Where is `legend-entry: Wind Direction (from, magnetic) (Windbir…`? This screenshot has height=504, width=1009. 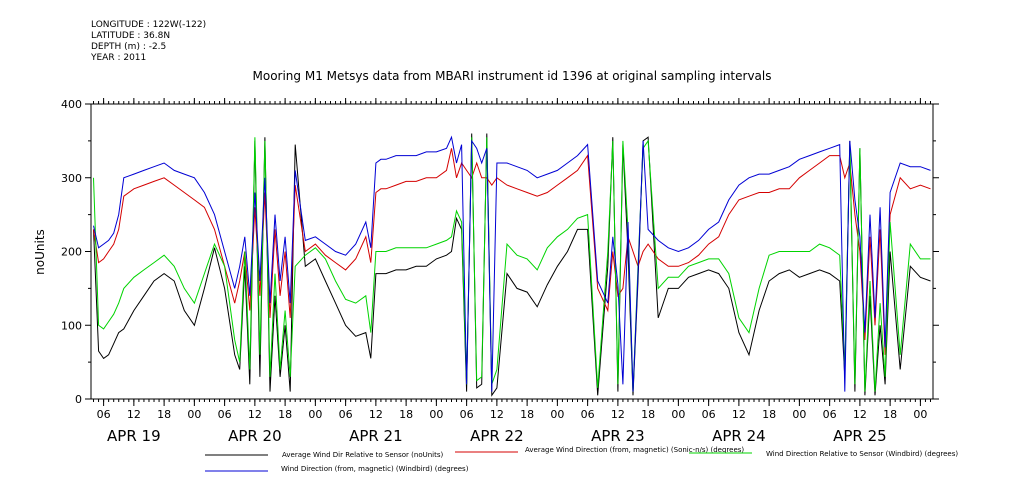
legend-entry: Wind Direction (from, magnetic) (Windbir… is located at coordinates (337, 469).